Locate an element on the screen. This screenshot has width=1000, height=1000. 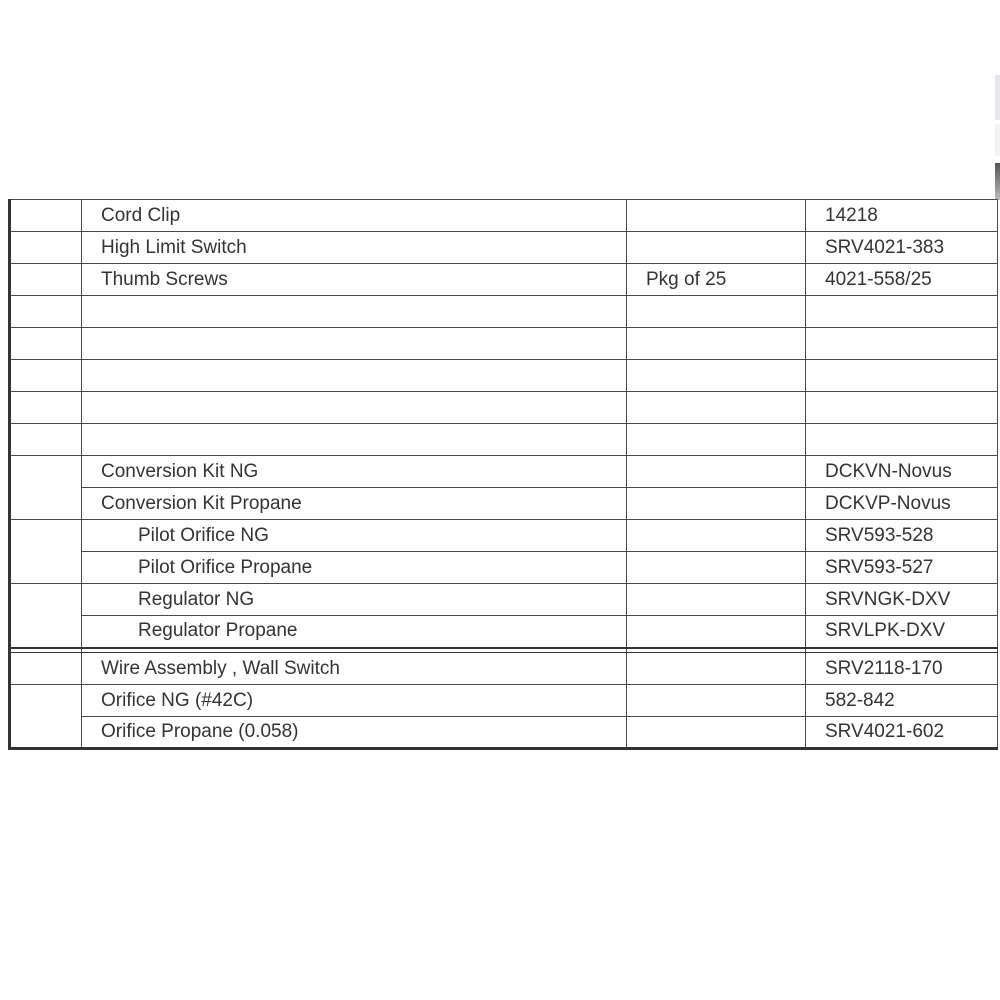
description-cell: Regulator Propane is located at coordinates (354, 631).